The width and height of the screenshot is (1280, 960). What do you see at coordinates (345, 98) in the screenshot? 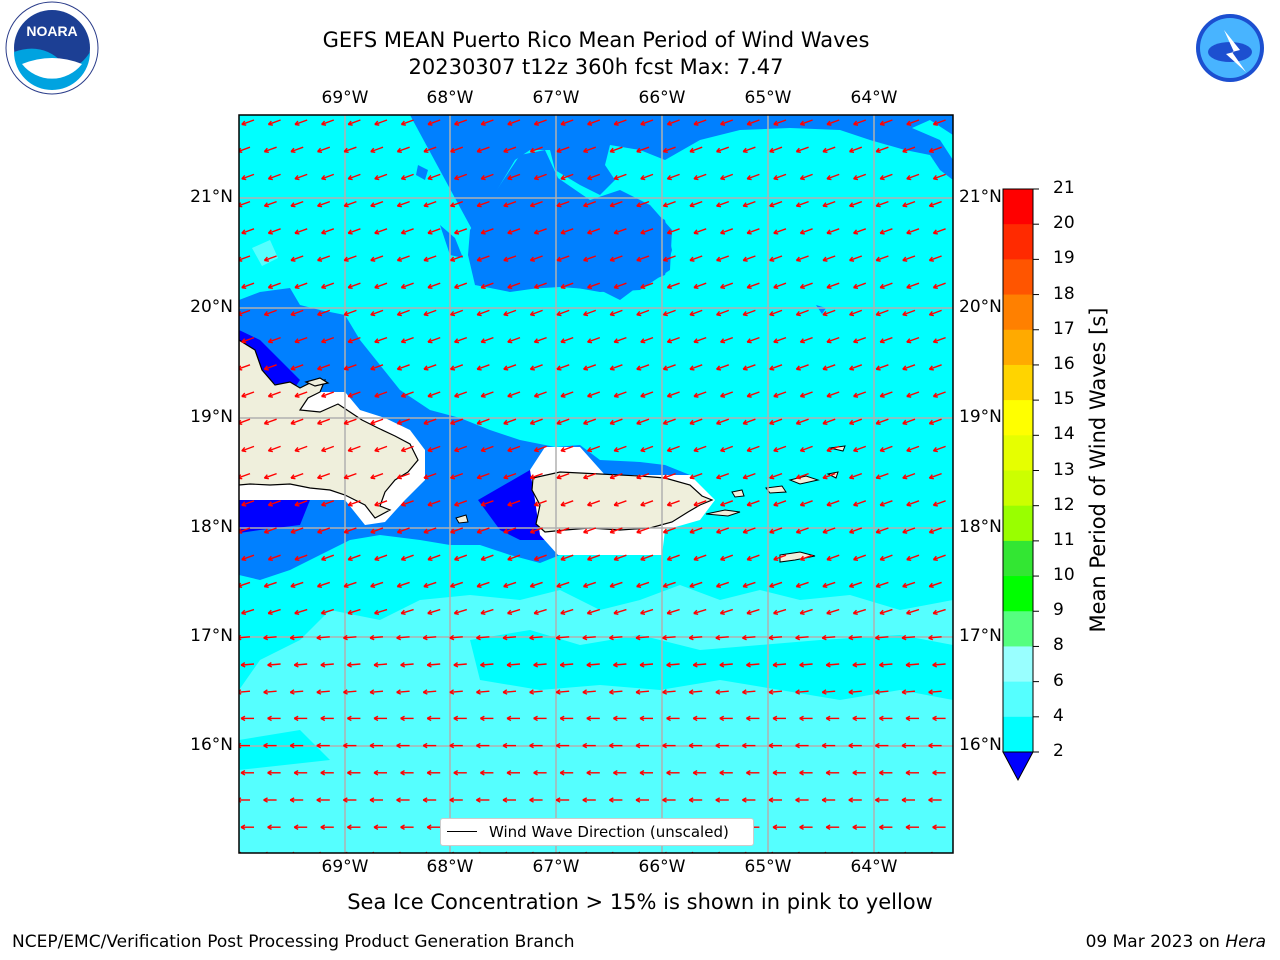
I see `lon-label-top-69w: 69°W` at bounding box center [345, 98].